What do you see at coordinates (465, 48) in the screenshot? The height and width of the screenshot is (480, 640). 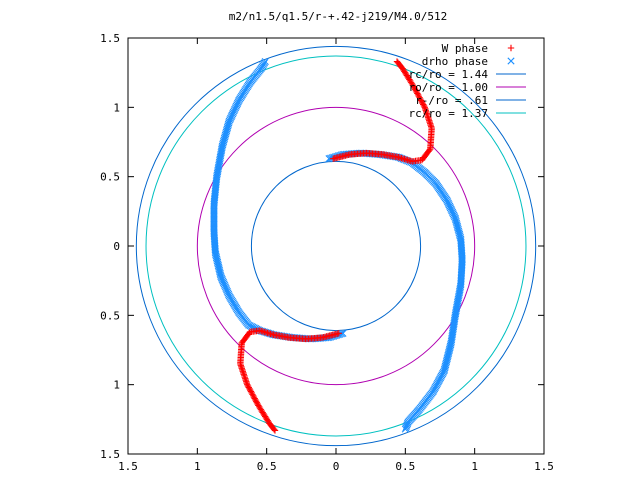 I see `legend-w-phase-label: W phase` at bounding box center [465, 48].